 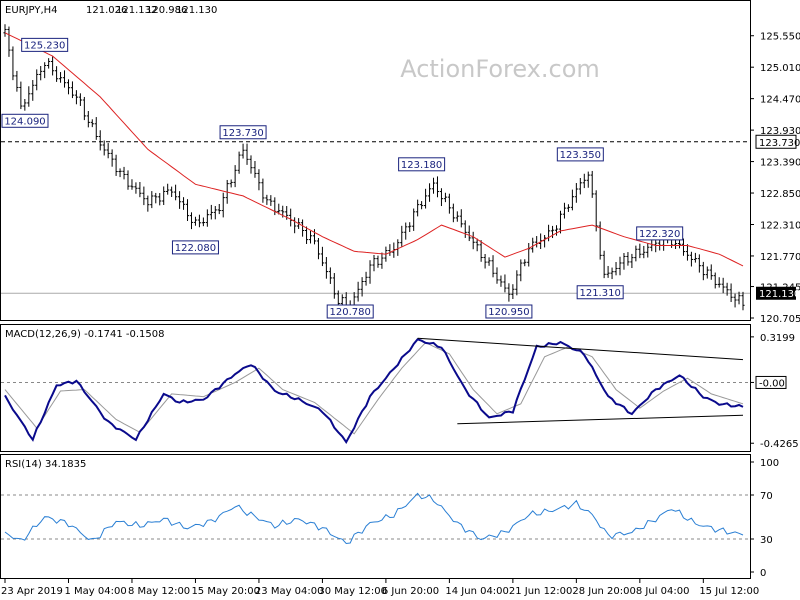 I want to click on rsi-y-tick-2: 30, so click(x=766, y=540).